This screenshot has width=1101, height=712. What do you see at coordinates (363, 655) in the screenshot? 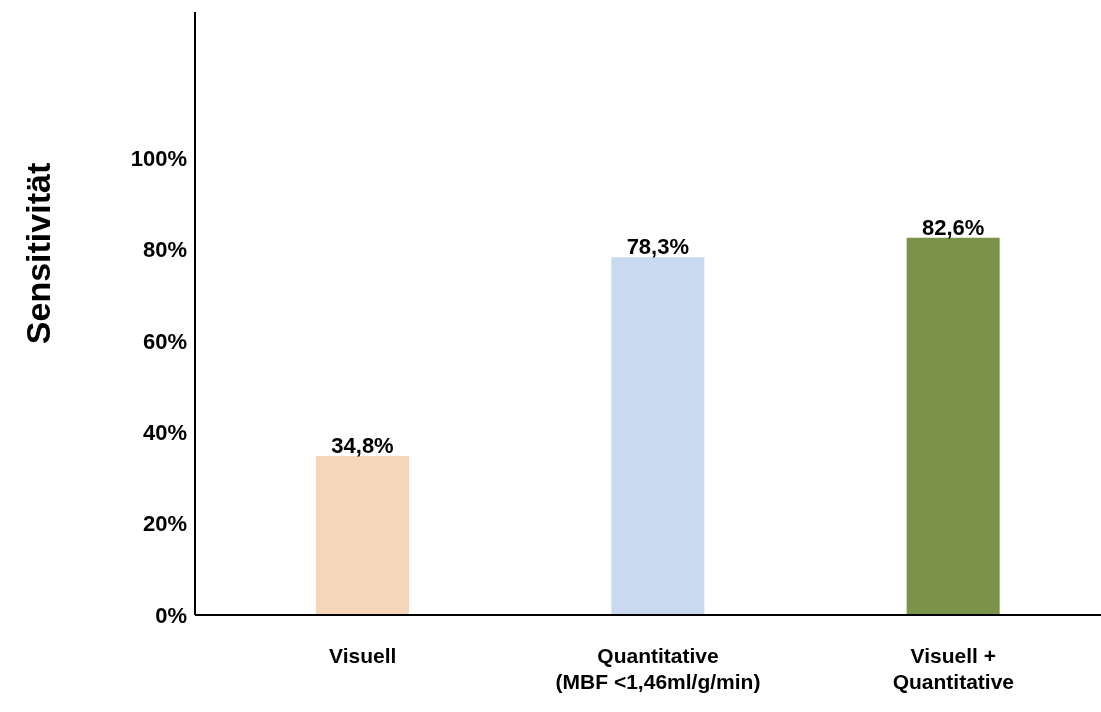
I see `x-tick-label: Visuell` at bounding box center [363, 655].